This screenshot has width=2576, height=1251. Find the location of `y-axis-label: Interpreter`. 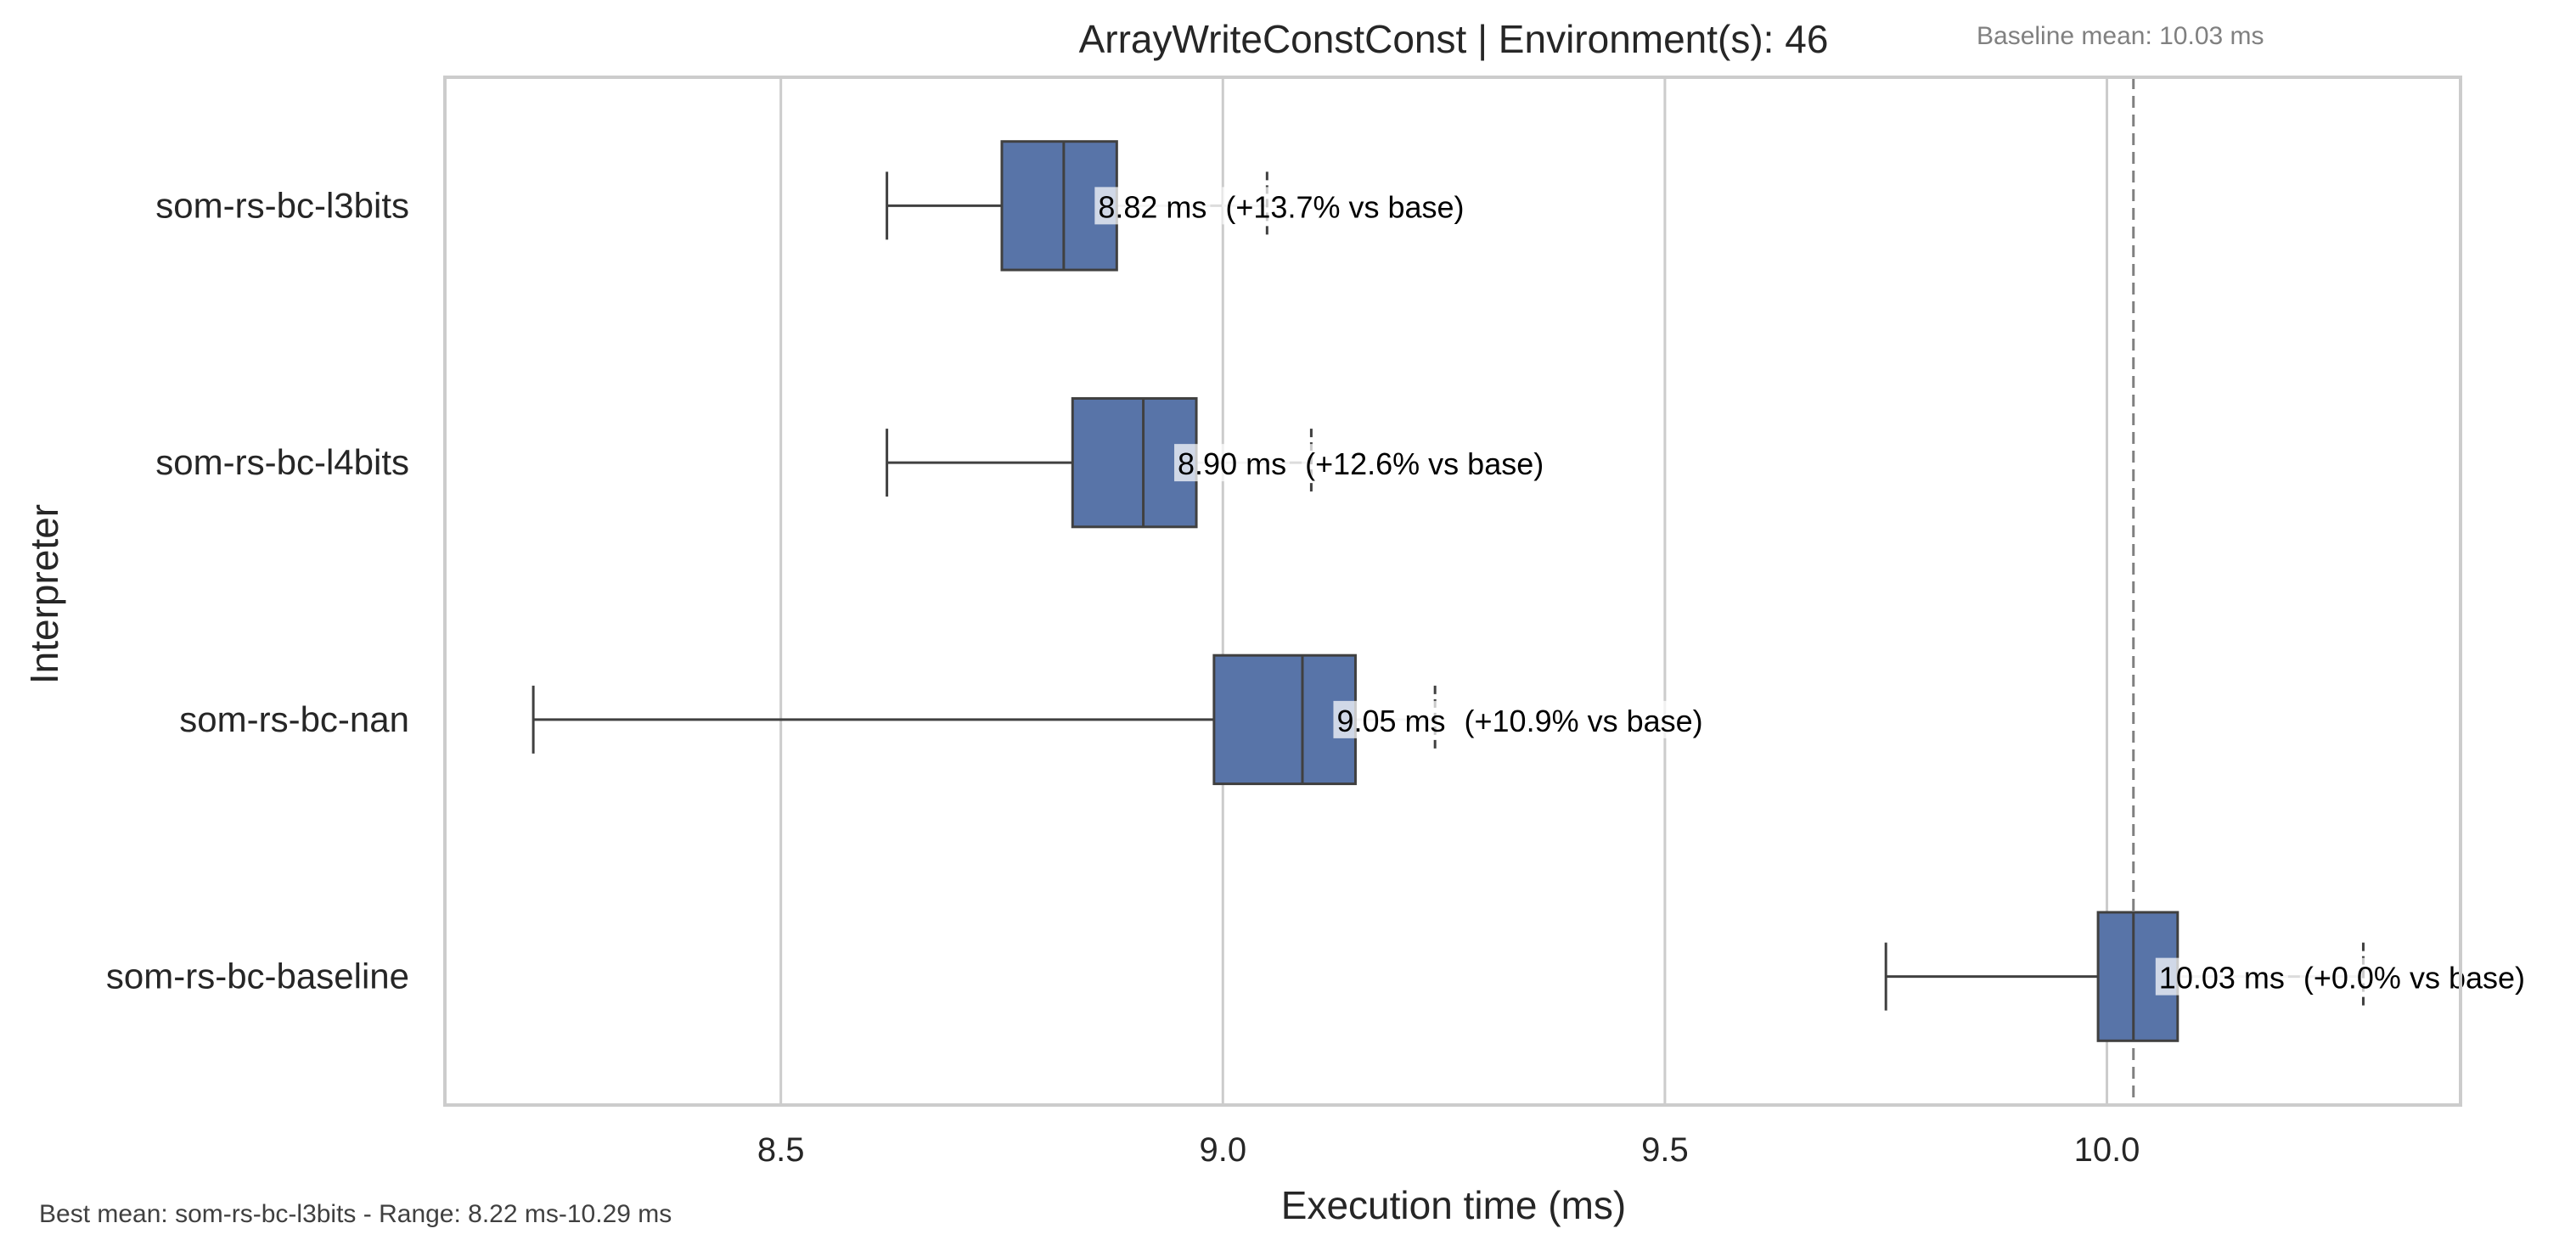

y-axis-label: Interpreter is located at coordinates (44, 594).